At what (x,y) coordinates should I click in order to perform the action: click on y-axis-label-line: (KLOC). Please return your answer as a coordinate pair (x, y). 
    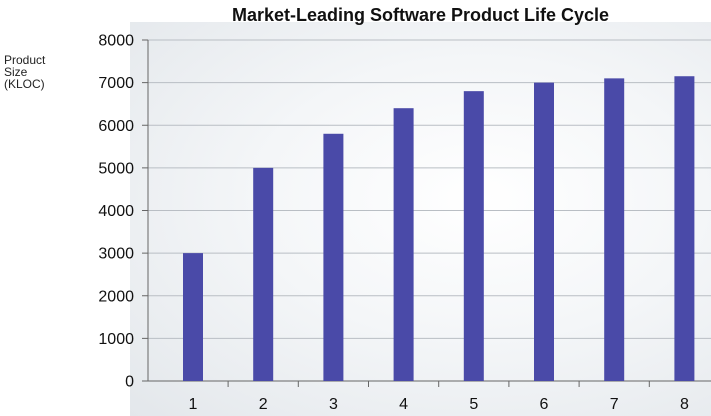
    Looking at the image, I should click on (24, 84).